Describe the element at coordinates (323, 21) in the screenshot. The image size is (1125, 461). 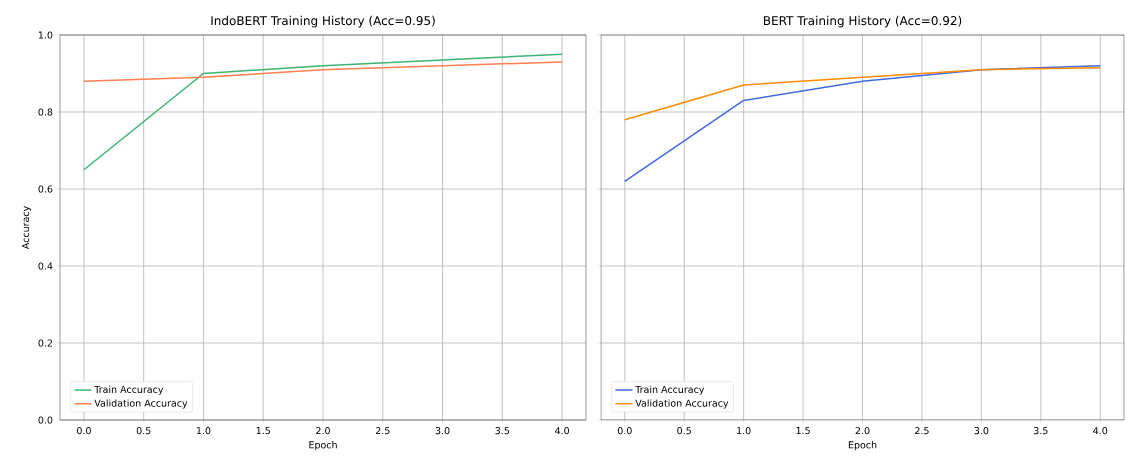
I see `chart-title: IndoBERT Training History (Acc=0.95)` at that location.